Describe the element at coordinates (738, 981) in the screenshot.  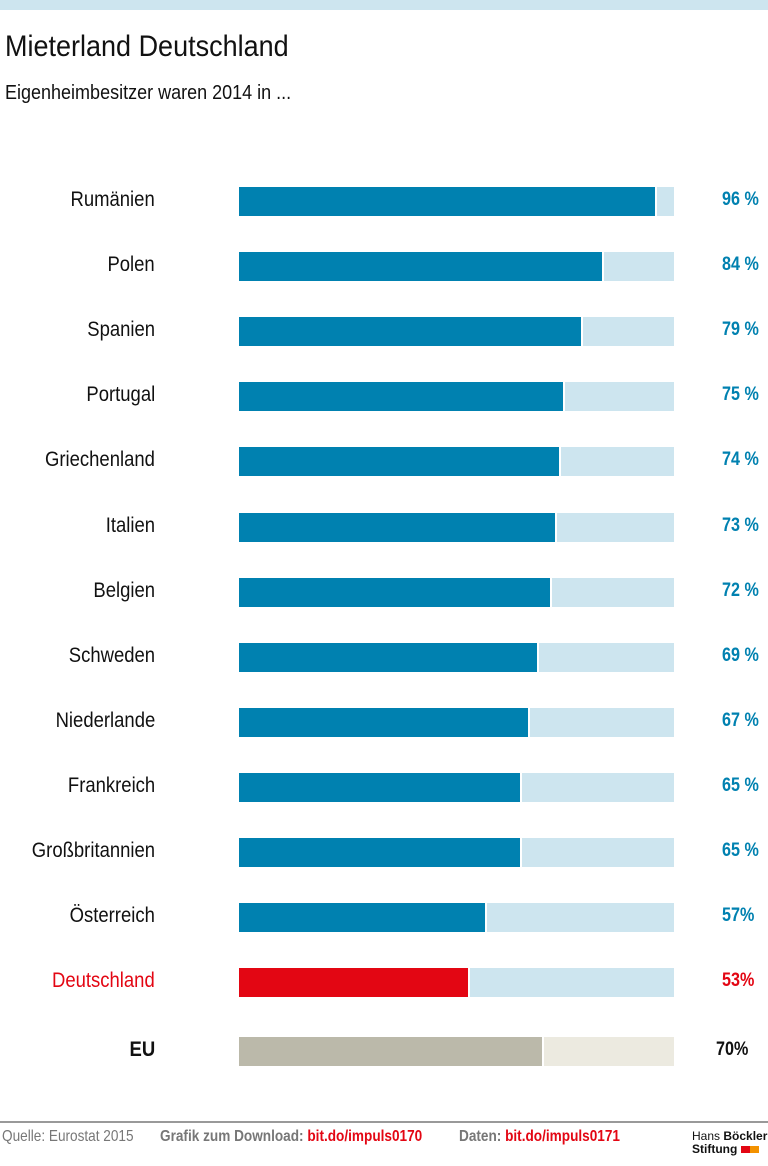
I see `value-label: 53%` at that location.